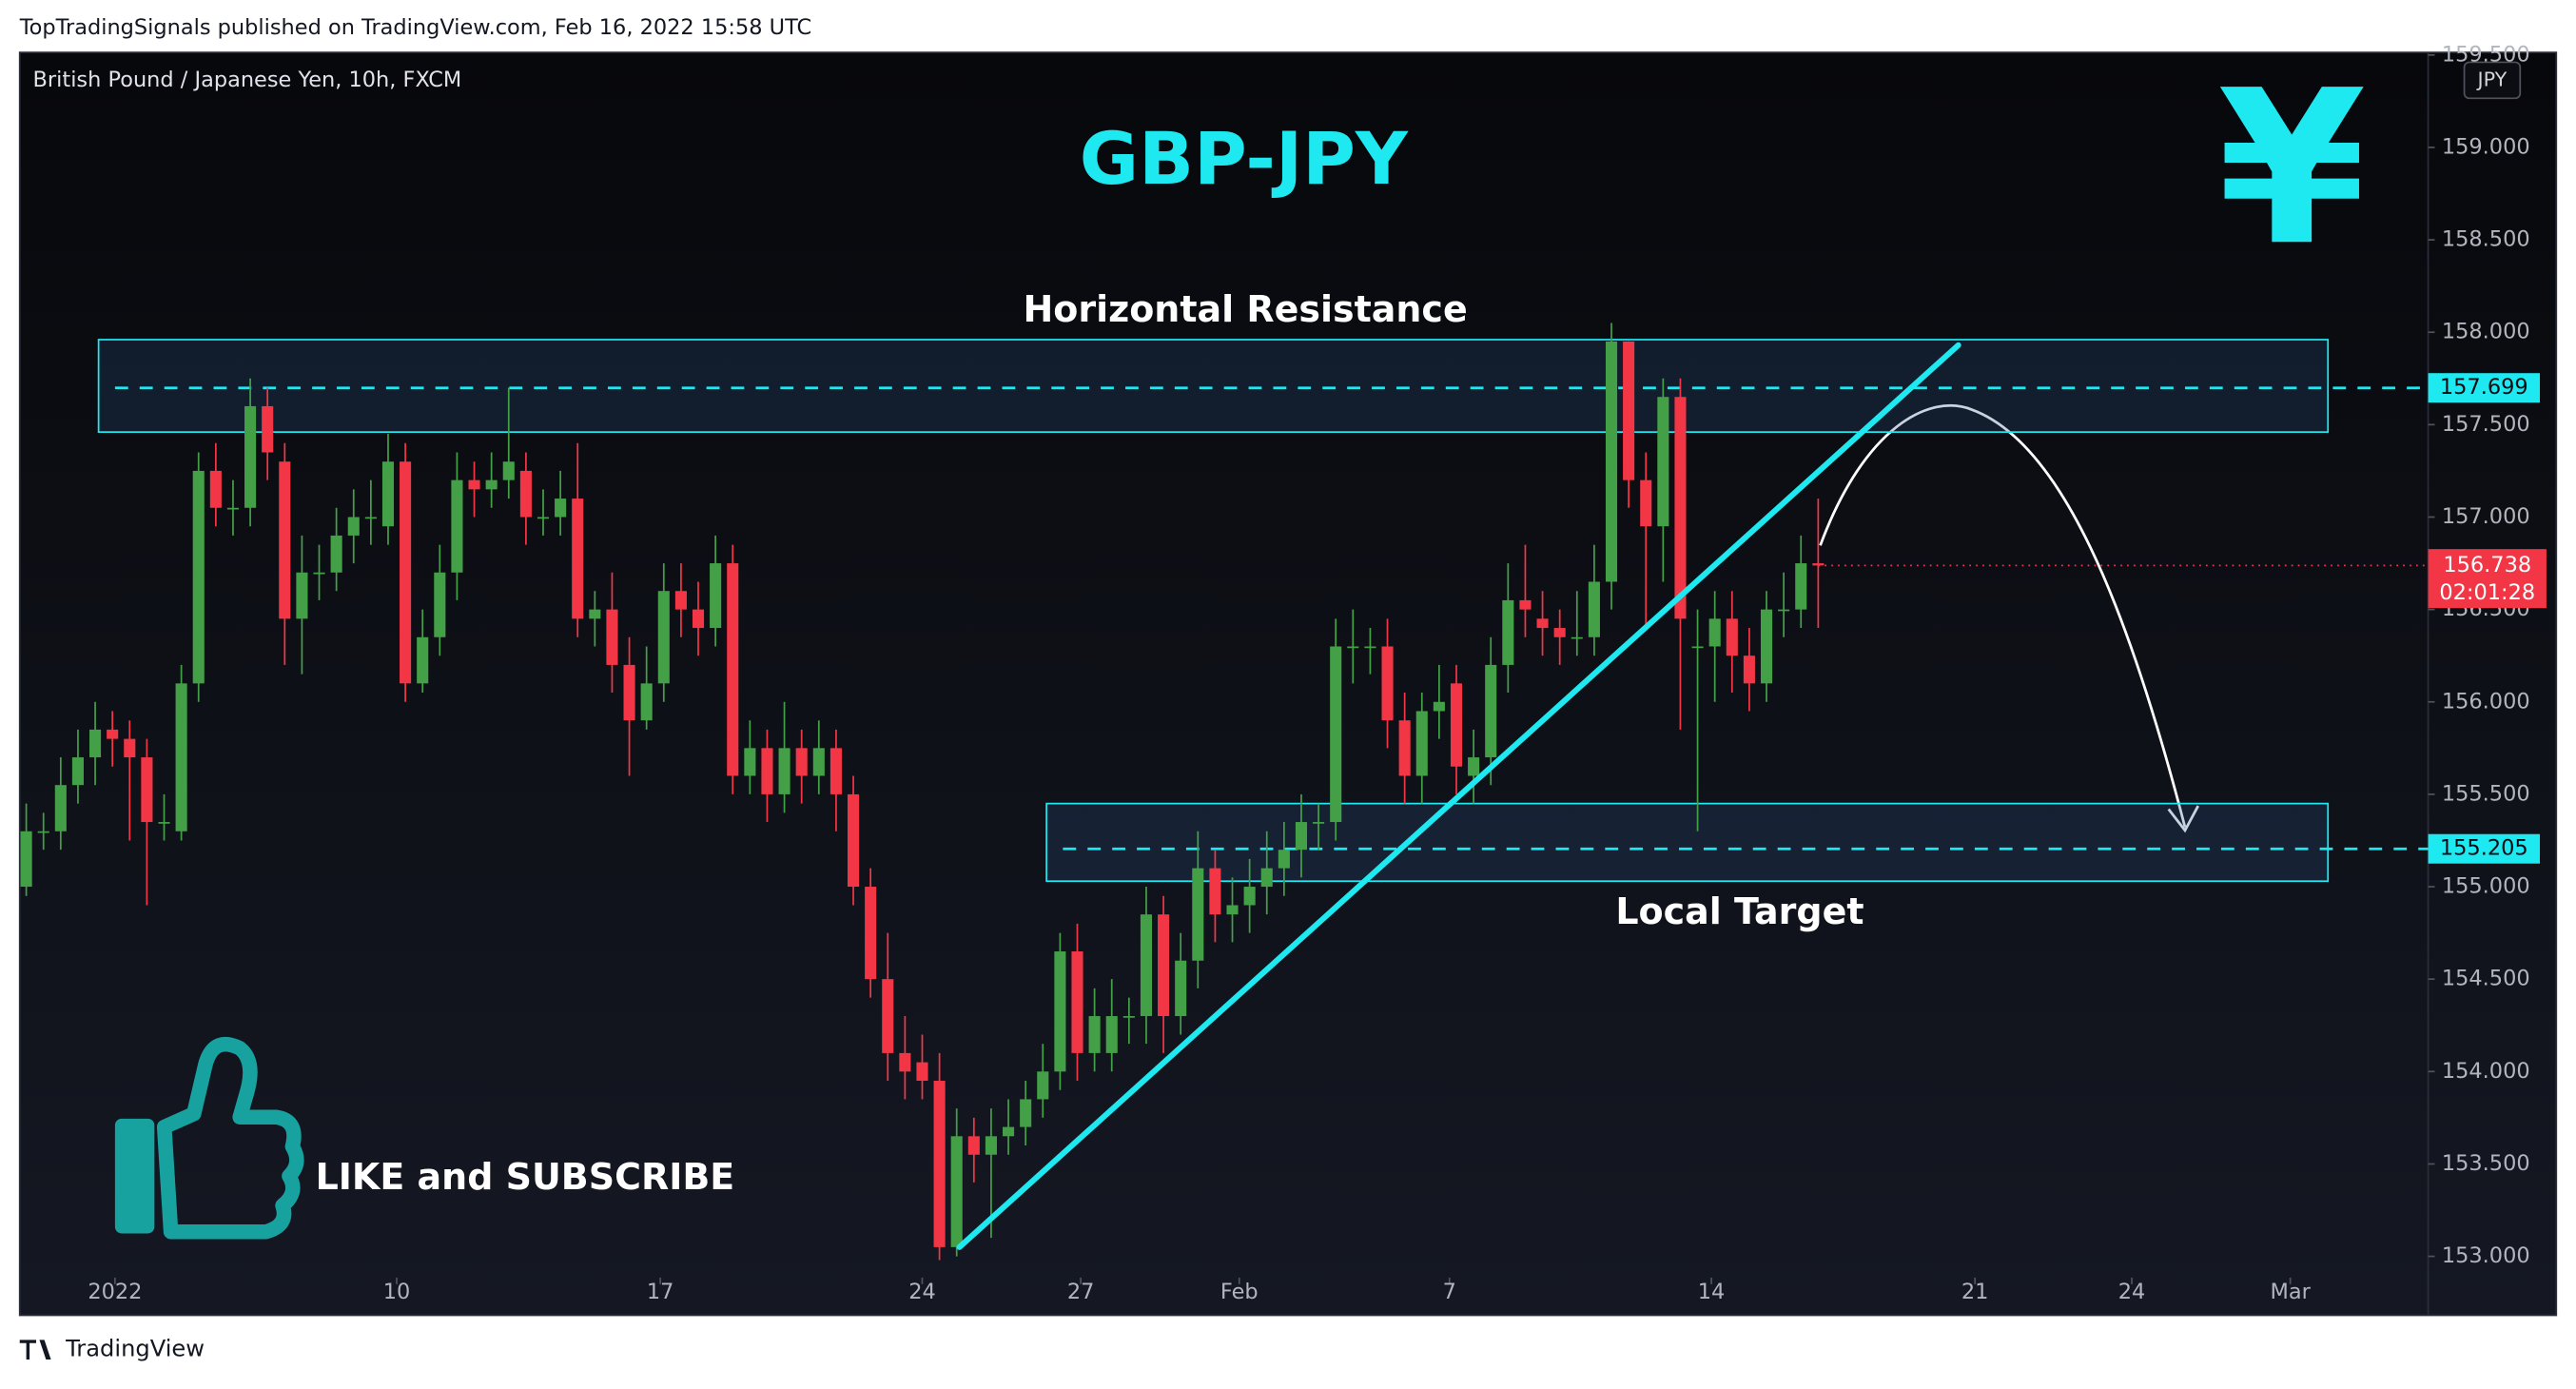 The width and height of the screenshot is (2576, 1389). I want to click on y-tick-label: 159.500, so click(2486, 54).